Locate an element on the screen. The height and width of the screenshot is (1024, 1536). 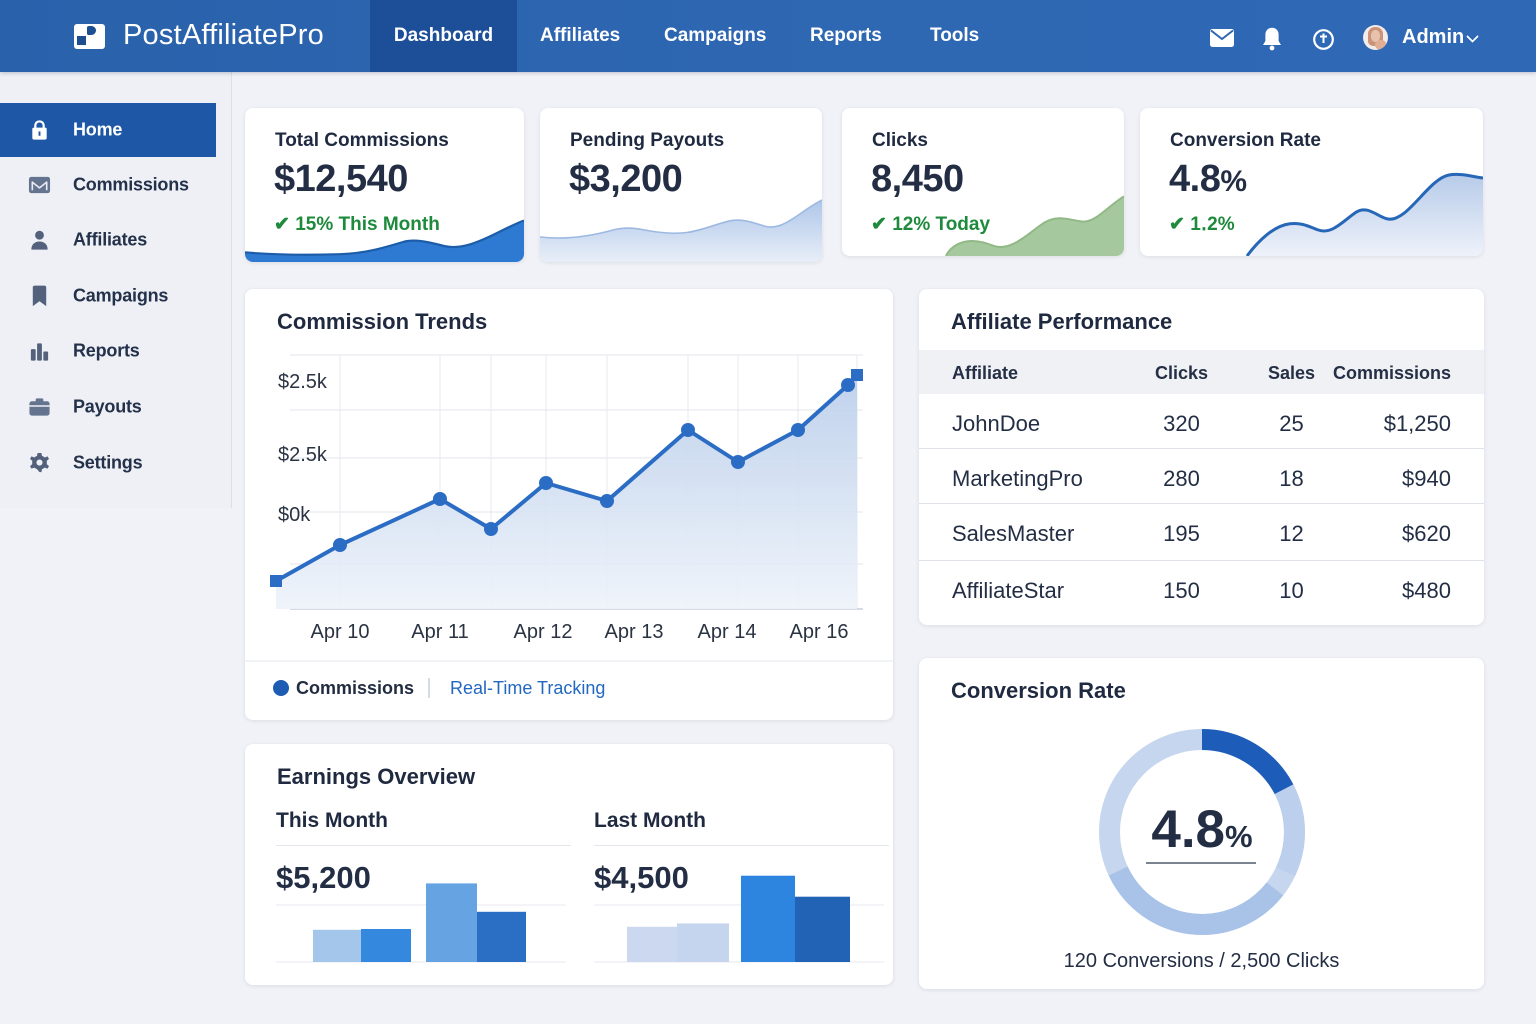
svg-text: Apr 11 is located at coordinates (439, 632).